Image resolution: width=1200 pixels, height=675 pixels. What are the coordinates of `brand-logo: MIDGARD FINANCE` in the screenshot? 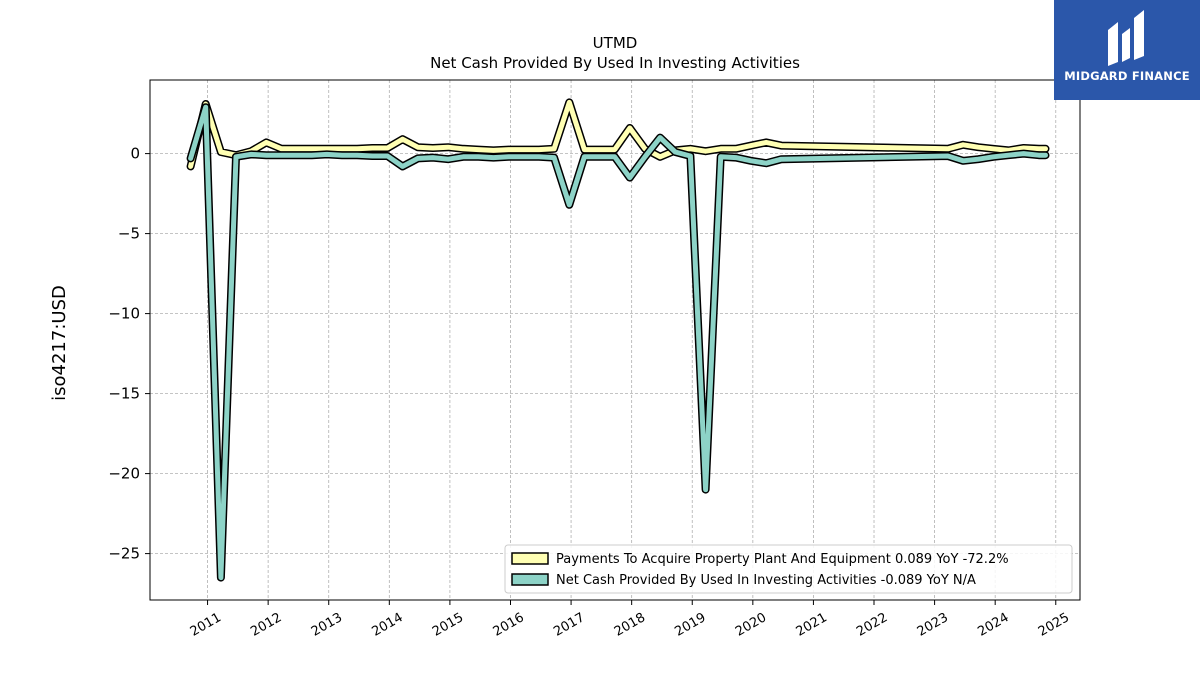 It's located at (1127, 50).